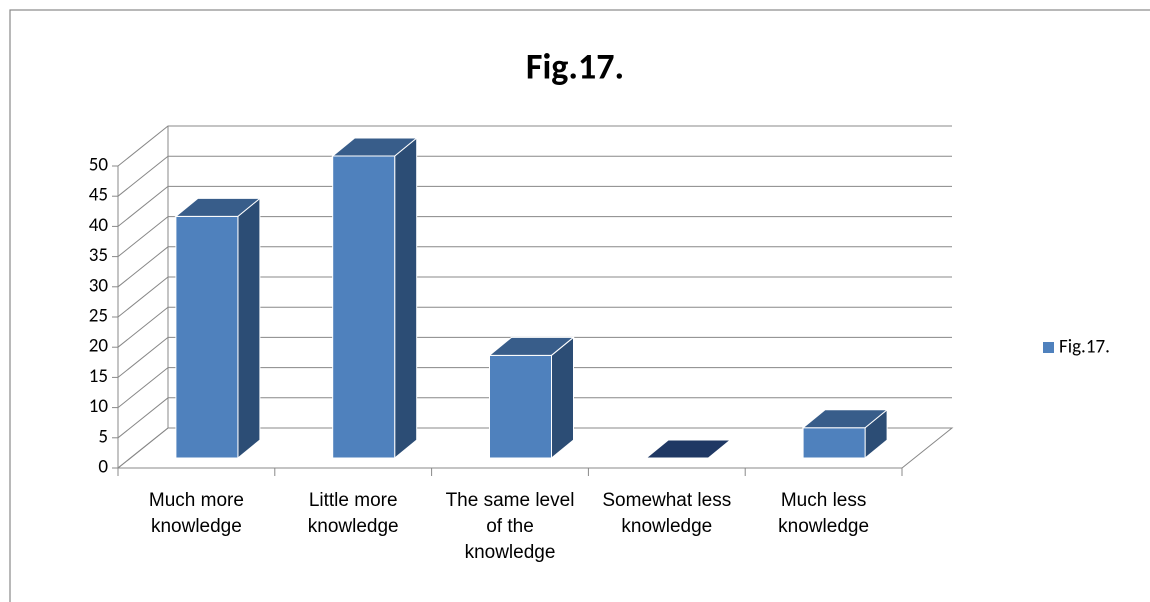  What do you see at coordinates (99, 165) in the screenshot?
I see `y-tick-label: 50` at bounding box center [99, 165].